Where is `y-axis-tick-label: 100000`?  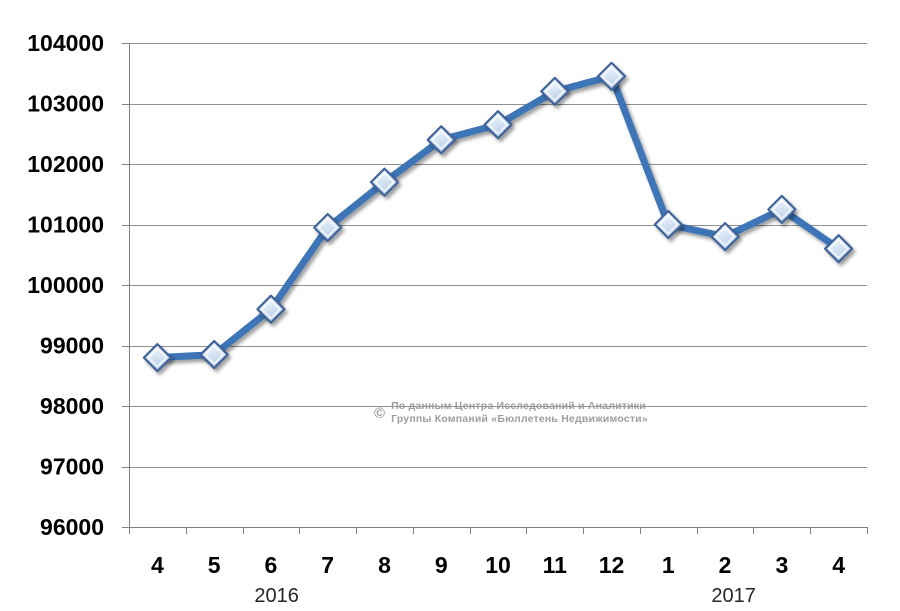
y-axis-tick-label: 100000 is located at coordinates (65, 285).